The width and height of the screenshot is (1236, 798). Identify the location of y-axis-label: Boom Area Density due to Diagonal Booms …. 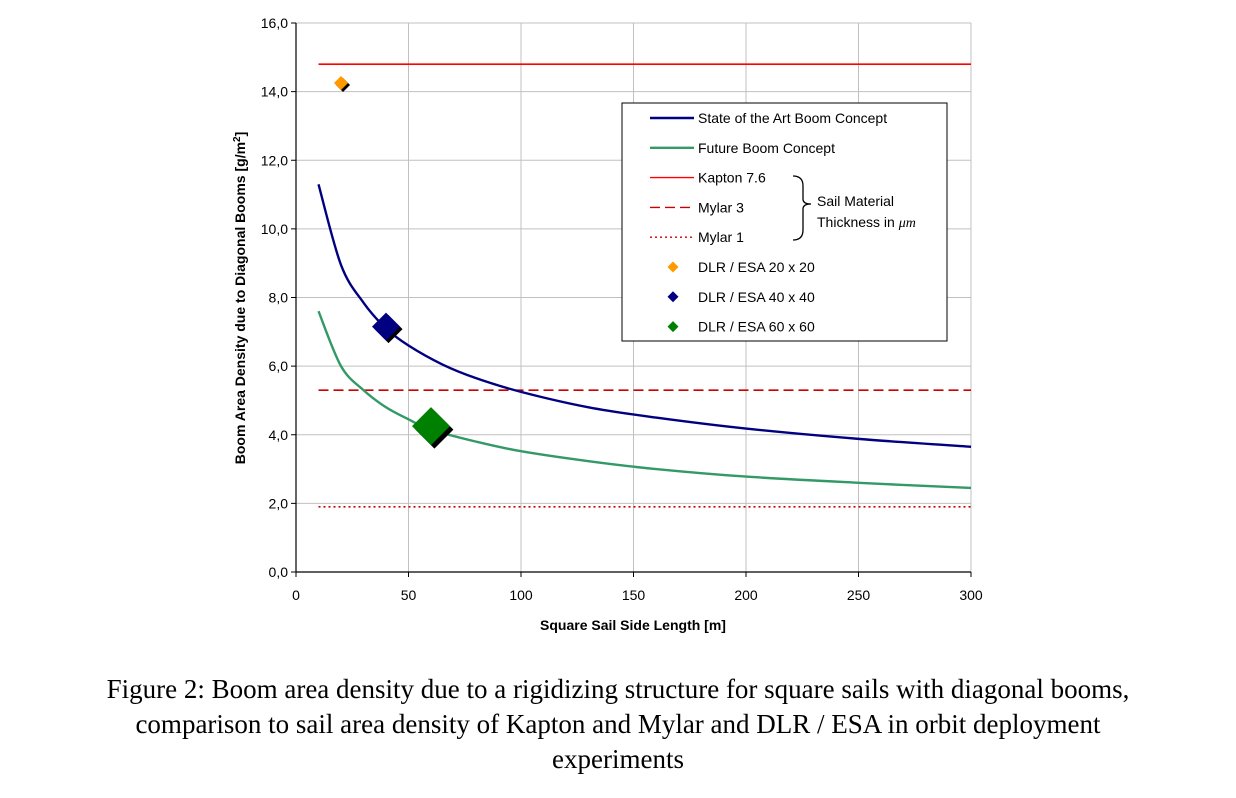
(240, 298).